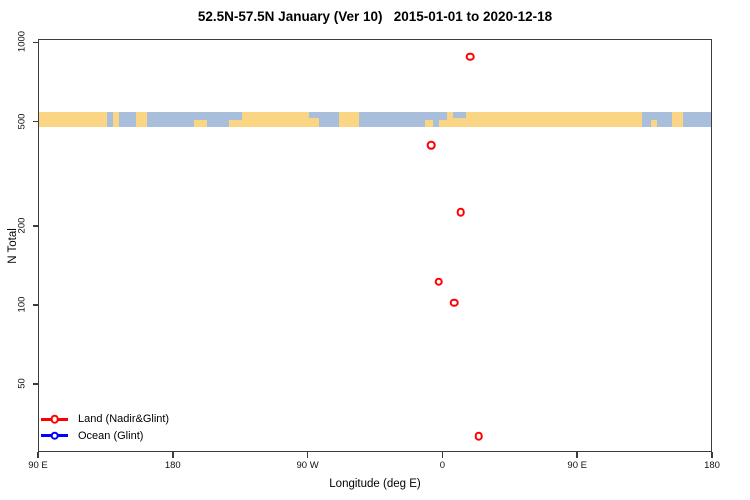 Image resolution: width=750 pixels, height=500 pixels. What do you see at coordinates (22, 383) in the screenshot?
I see `y-tick-label: 50` at bounding box center [22, 383].